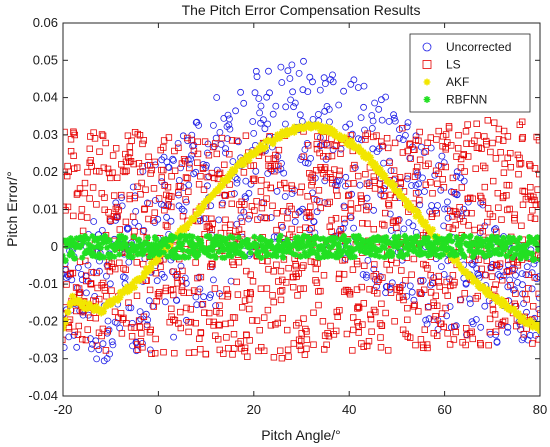  Describe the element at coordinates (466, 100) in the screenshot. I see `legend-label-rbfnn: RBFNN` at that location.